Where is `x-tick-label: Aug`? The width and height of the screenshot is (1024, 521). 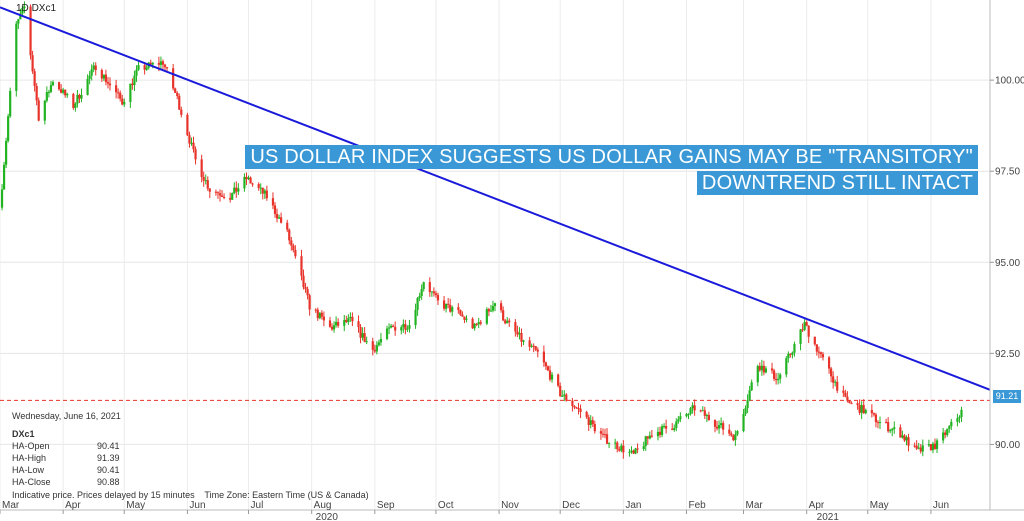 x-tick-label: Aug is located at coordinates (323, 505).